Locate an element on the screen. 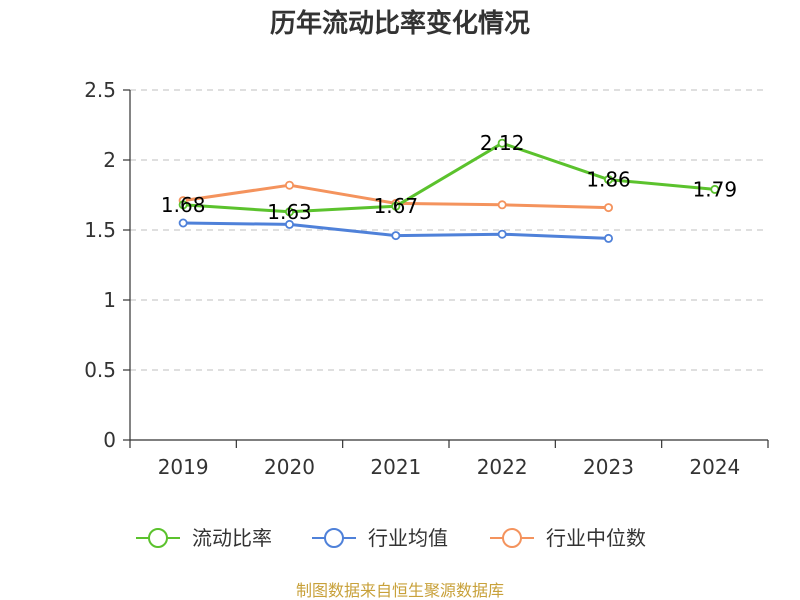 Image resolution: width=800 pixels, height=600 pixels. data-label: 2.12 is located at coordinates (502, 143).